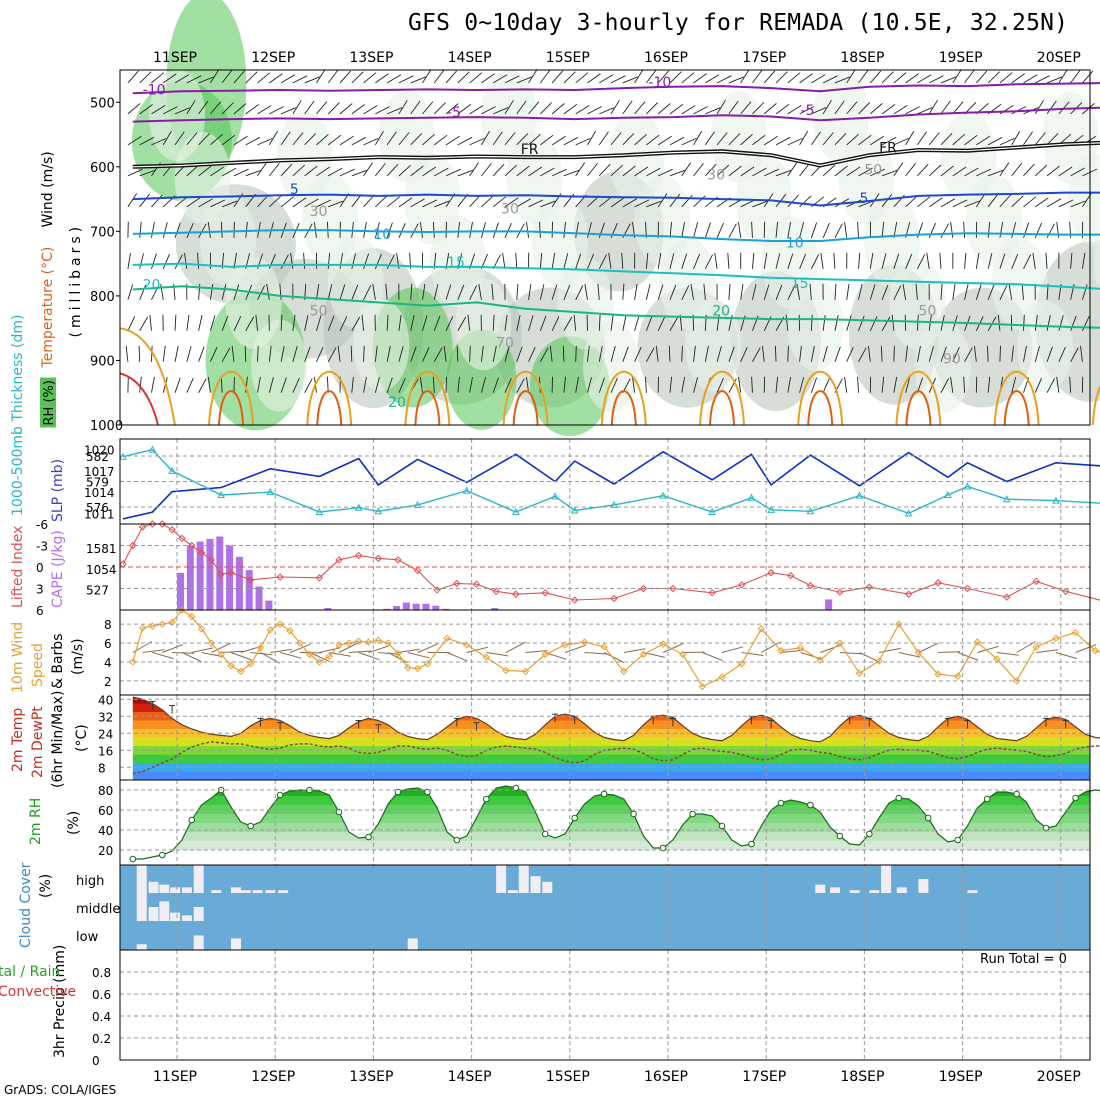  What do you see at coordinates (58, 490) in the screenshot?
I see `slp-ylabel: SLP (mb)` at bounding box center [58, 490].